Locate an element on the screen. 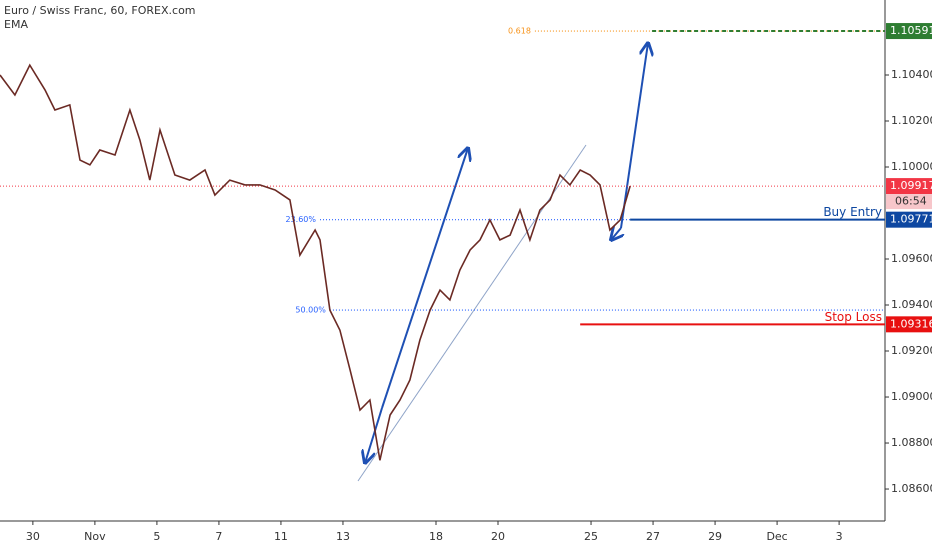 This screenshot has height=550, width=932. x-tick-label: 30 is located at coordinates (33, 536).